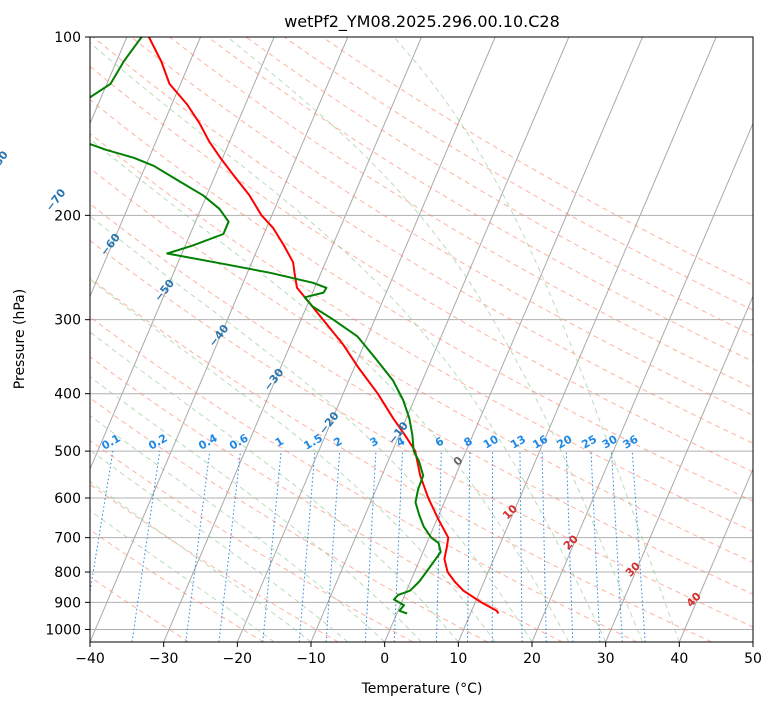 The width and height of the screenshot is (775, 708). What do you see at coordinates (679, 659) in the screenshot?
I see `x-tick-label: 40` at bounding box center [679, 659].